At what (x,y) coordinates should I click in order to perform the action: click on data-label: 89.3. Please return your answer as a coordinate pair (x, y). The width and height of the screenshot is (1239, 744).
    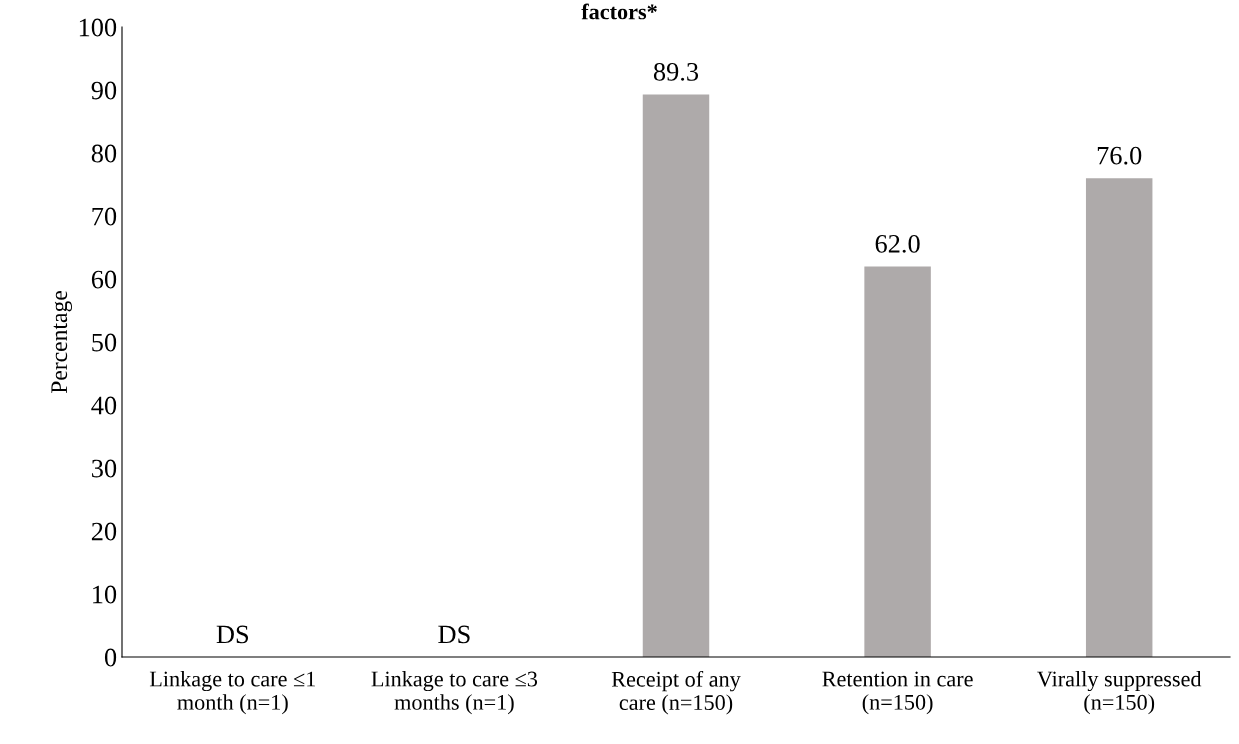
    Looking at the image, I should click on (676, 71).